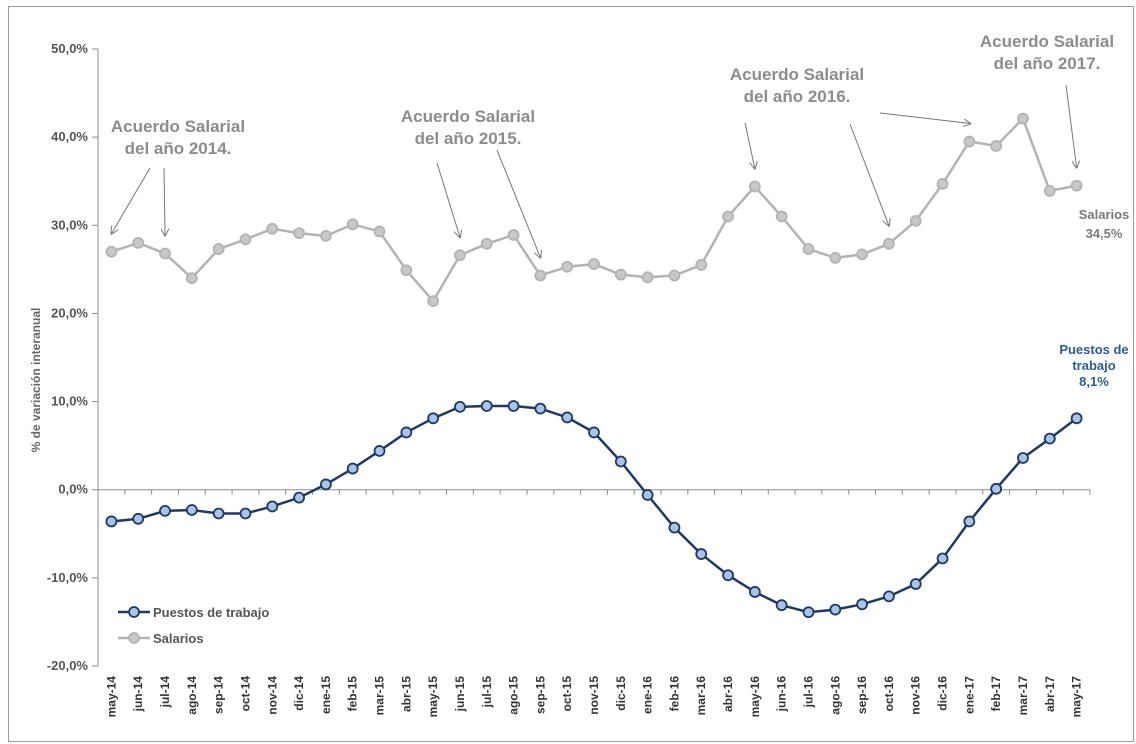 The width and height of the screenshot is (1136, 744). What do you see at coordinates (134, 612) in the screenshot?
I see `legend-marker` at bounding box center [134, 612].